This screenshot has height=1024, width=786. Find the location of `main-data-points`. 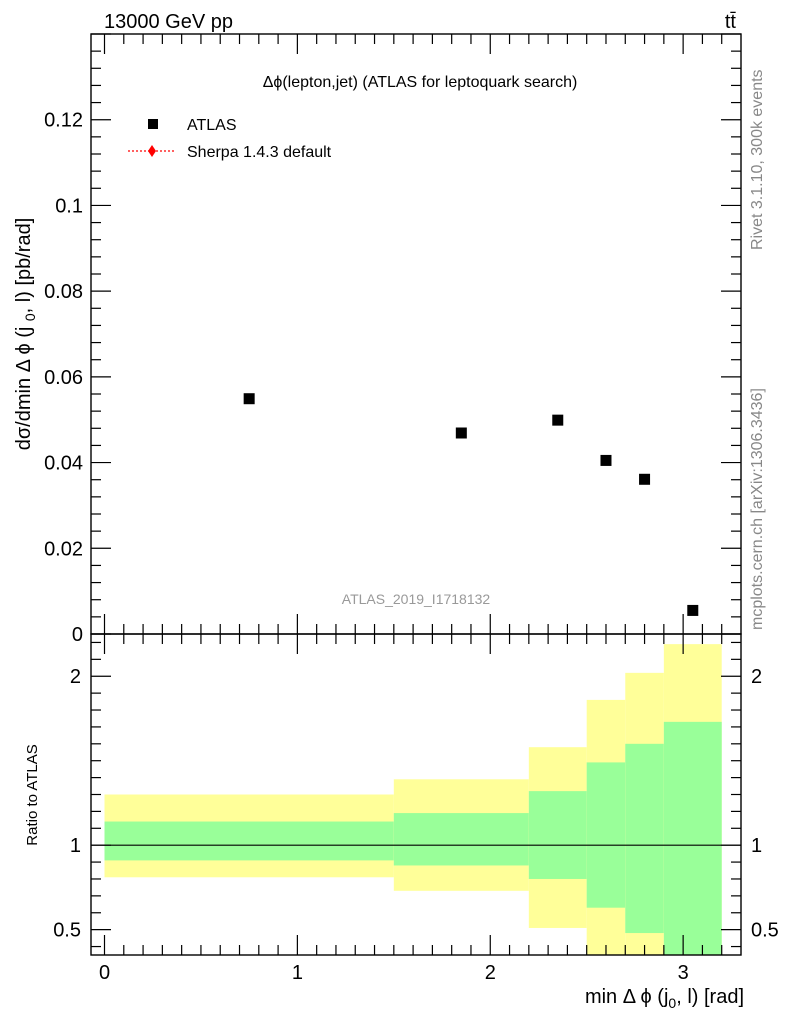

main-data-points is located at coordinates (471, 504).